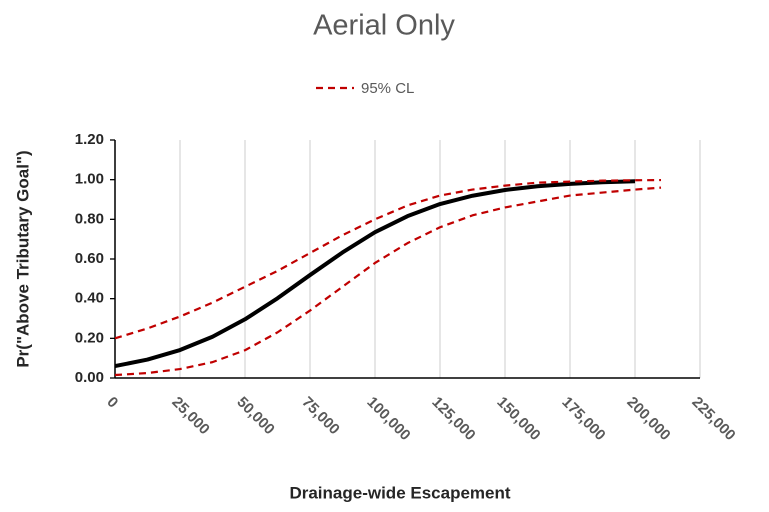 The height and width of the screenshot is (512, 769). What do you see at coordinates (190, 416) in the screenshot?
I see `x-tick-label: 25,000` at bounding box center [190, 416].